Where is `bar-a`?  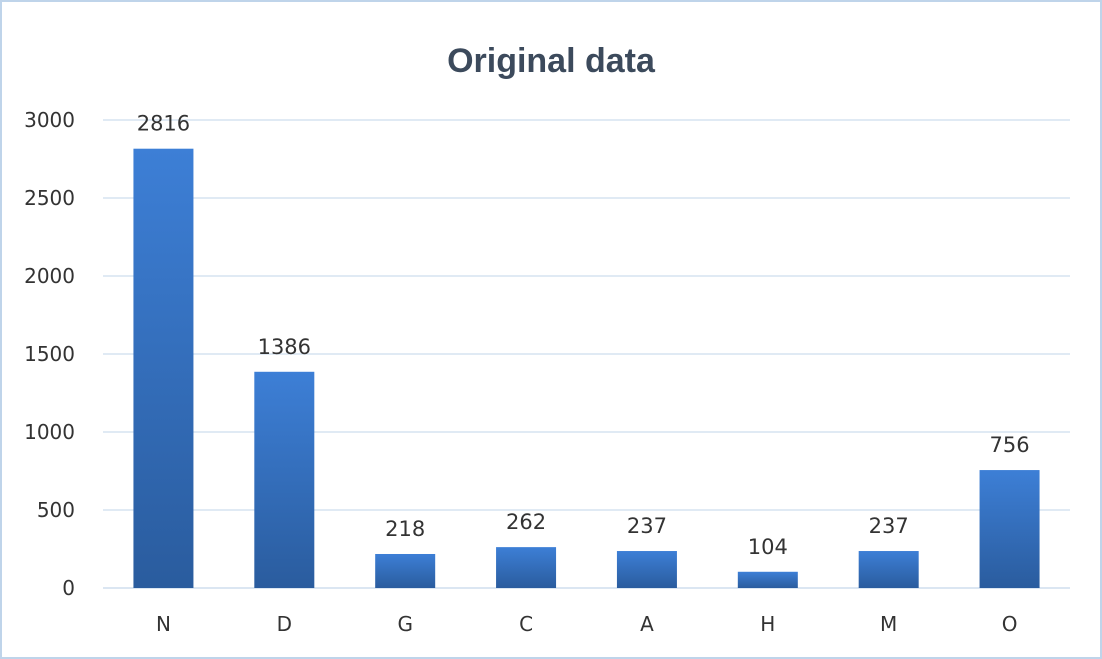
bar-a is located at coordinates (646, 569).